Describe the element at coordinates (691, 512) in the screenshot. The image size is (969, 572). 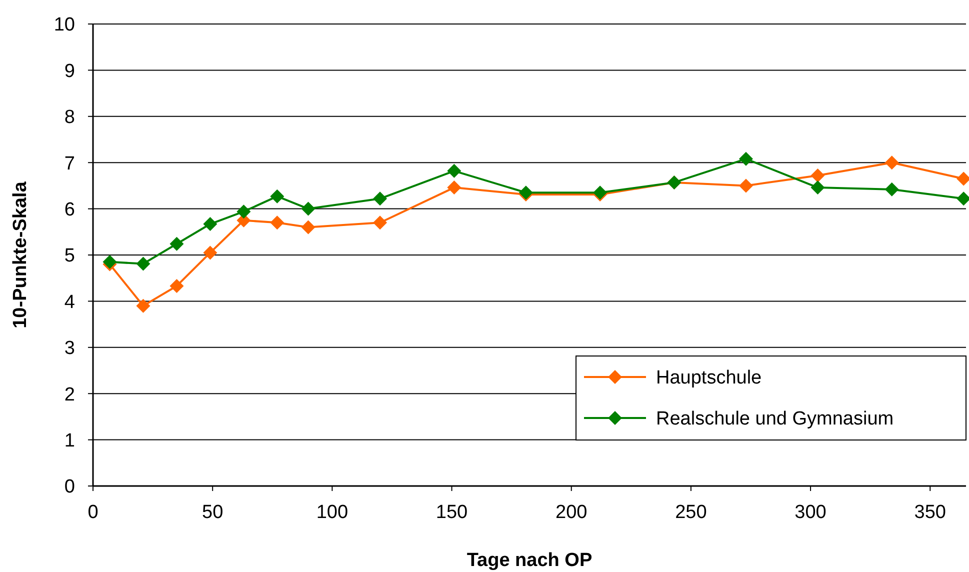
I see `x-tick-label: 250` at that location.